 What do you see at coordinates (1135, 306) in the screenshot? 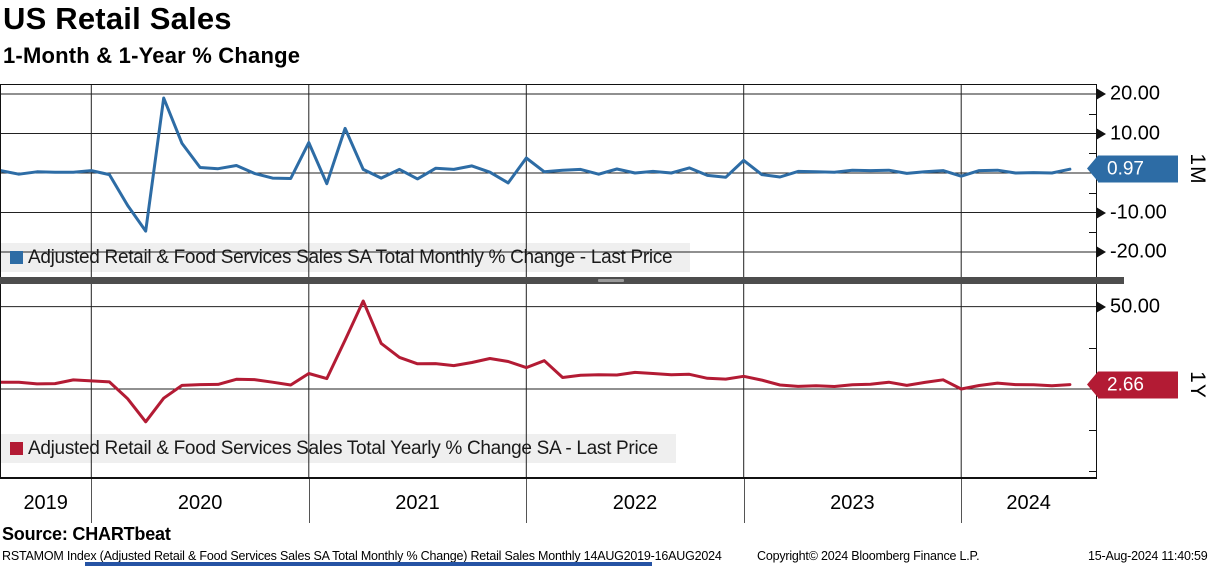
I see `y-axis-tick-label: 50.00` at bounding box center [1135, 306].